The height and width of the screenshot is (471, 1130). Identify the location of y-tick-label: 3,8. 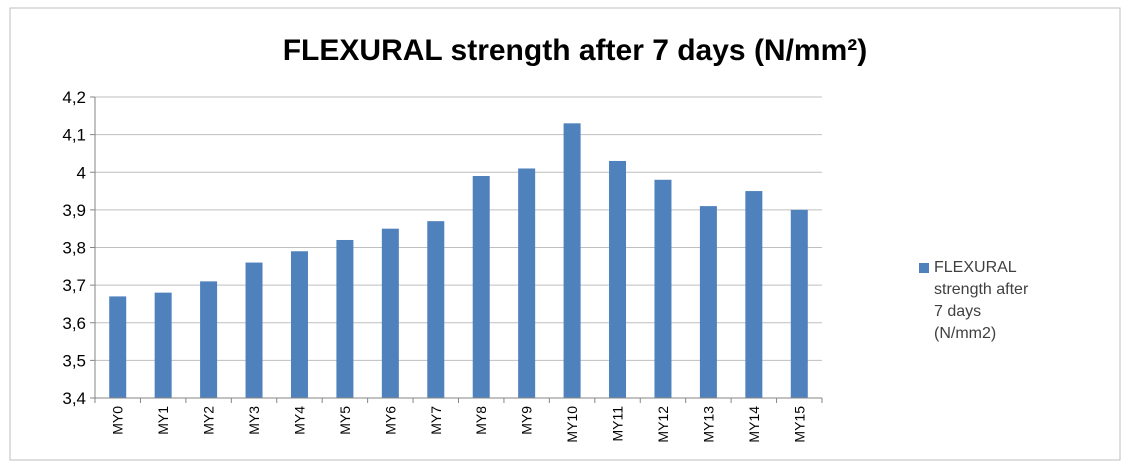
(74, 248).